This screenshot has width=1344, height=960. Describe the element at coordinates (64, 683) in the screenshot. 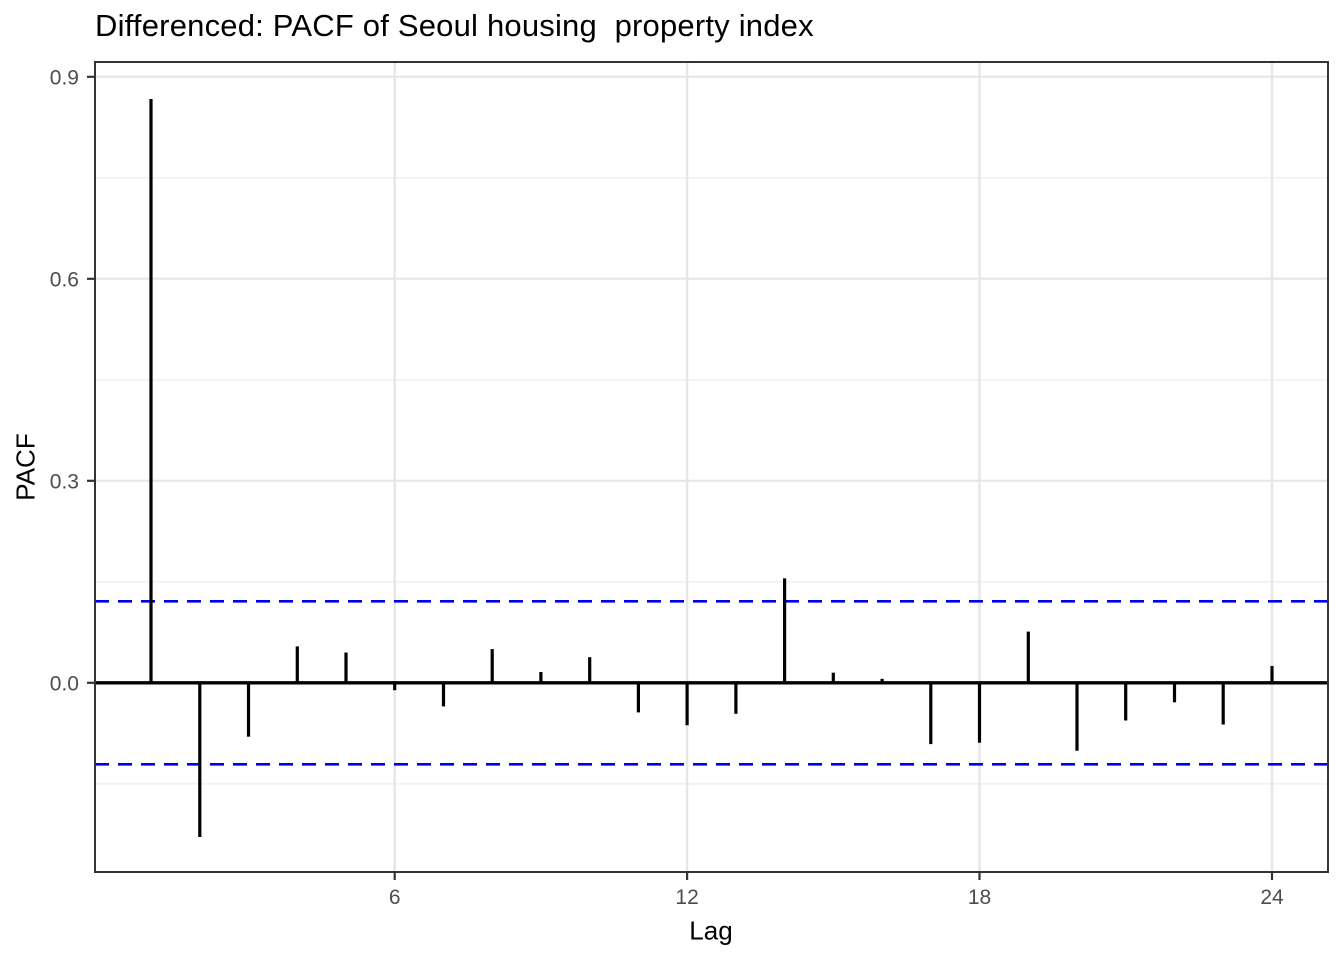

I see `y-tick-label: 0.0` at that location.